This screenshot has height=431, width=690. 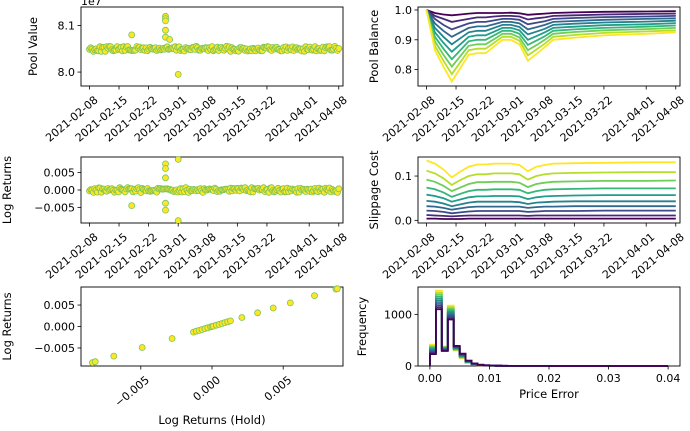 What do you see at coordinates (404, 220) in the screenshot?
I see `y-tick-label: 0.0` at bounding box center [404, 220].